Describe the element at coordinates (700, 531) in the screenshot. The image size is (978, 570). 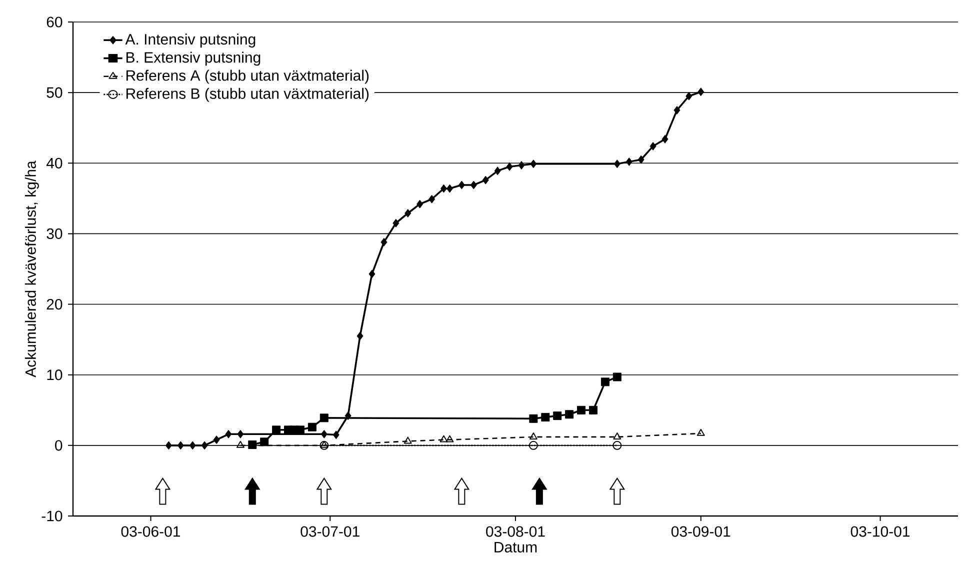
I see `x-tick-label: 03-09-01` at that location.